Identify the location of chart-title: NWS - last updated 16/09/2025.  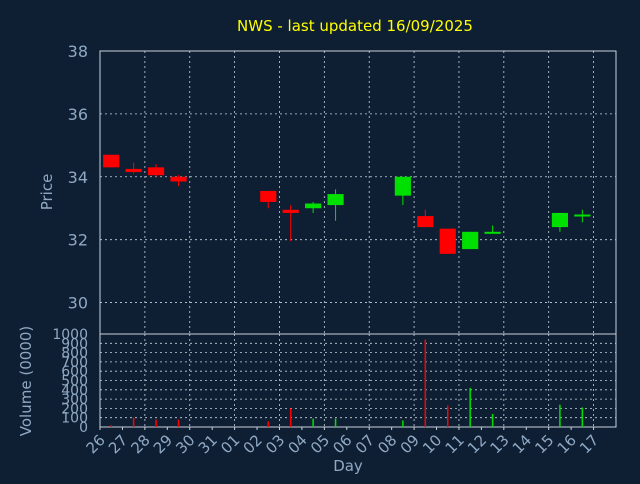
(355, 26).